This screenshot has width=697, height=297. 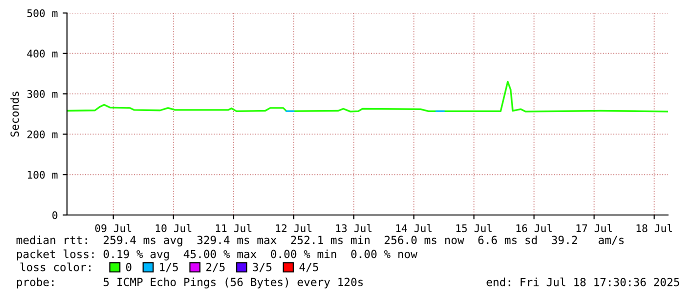 I want to click on y-tick-label: 300 m, so click(x=42, y=94).